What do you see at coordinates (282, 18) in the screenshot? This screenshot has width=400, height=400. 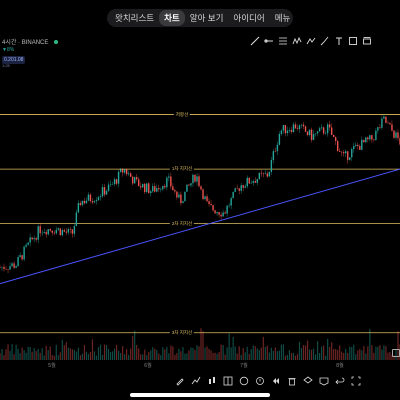 I see `tab-menu: 메뉴` at bounding box center [282, 18].